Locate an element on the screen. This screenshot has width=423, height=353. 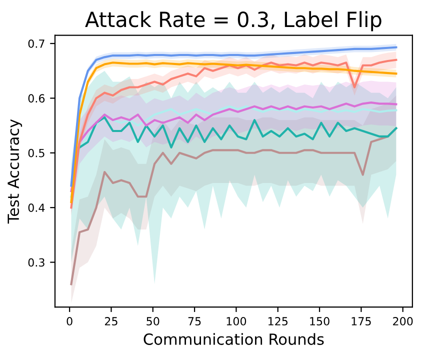
x-tick-label: 25 is located at coordinates (111, 321).